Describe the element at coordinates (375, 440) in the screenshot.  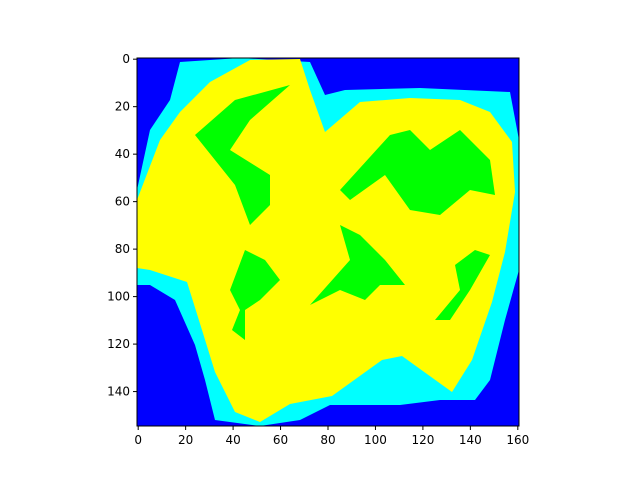
I see `x-tick-label: 100` at that location.